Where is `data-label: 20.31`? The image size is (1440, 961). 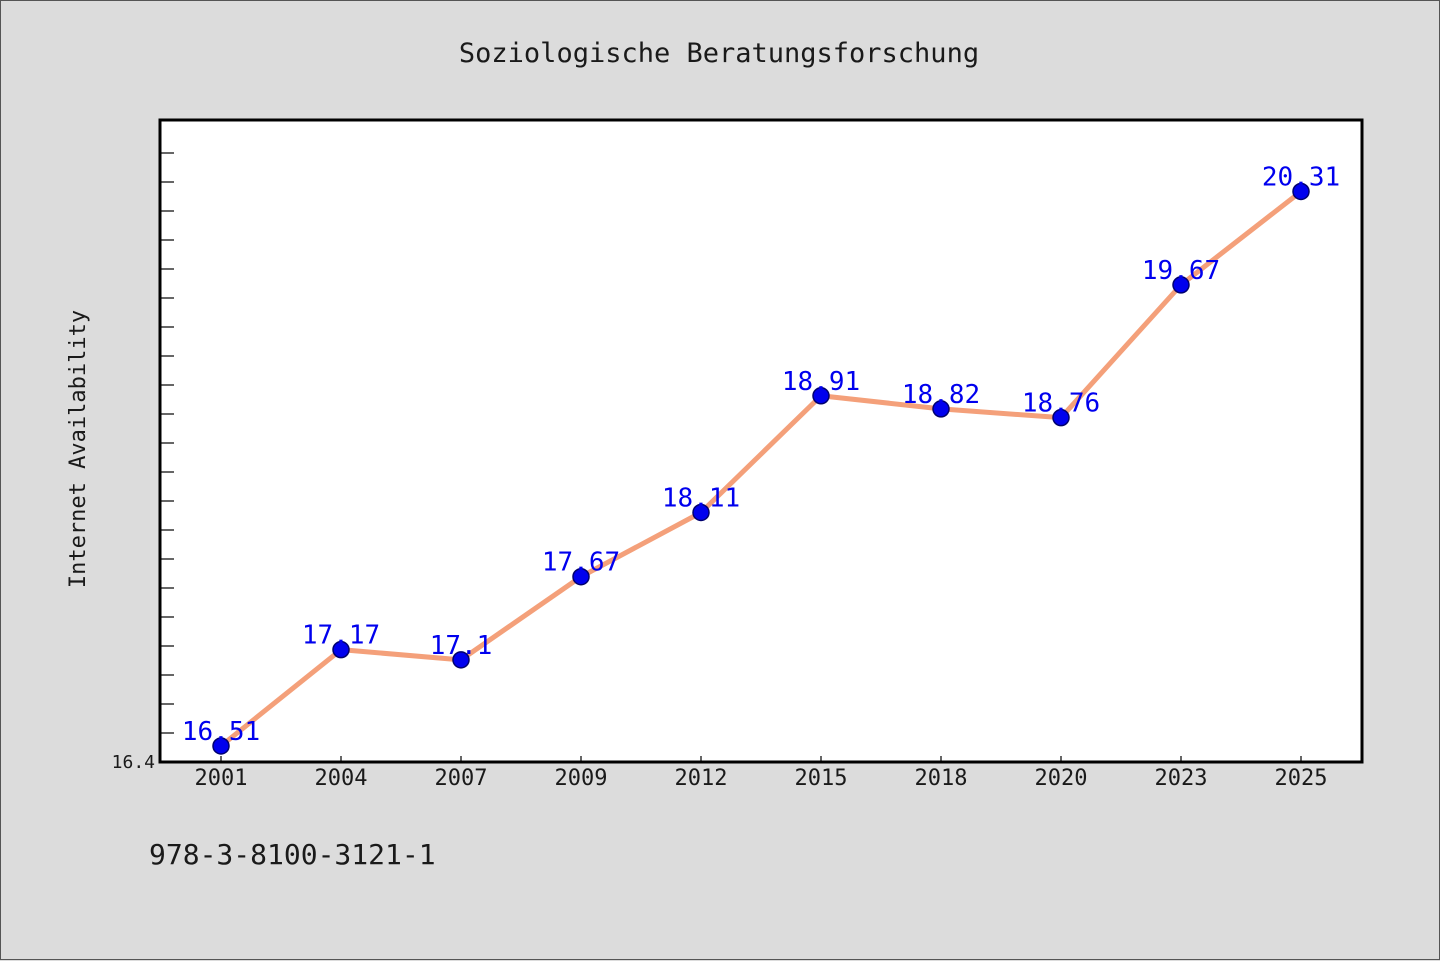
data-label: 20.31 is located at coordinates (1301, 177).